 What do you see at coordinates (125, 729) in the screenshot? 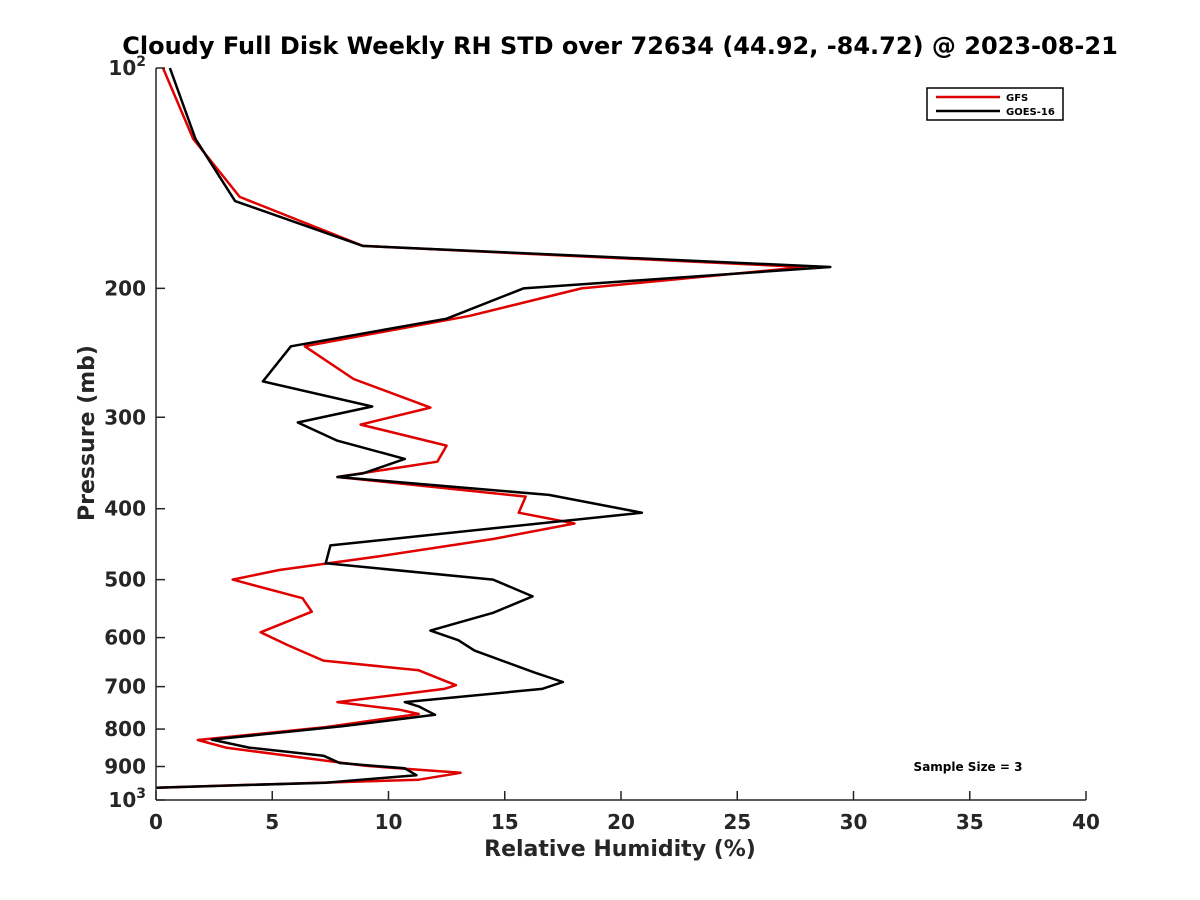
I see `y-tick-label: 800` at bounding box center [125, 729].